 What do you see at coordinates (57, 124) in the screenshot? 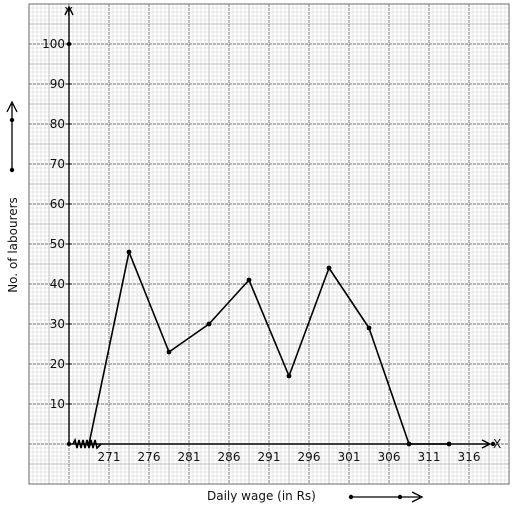
I see `y-tick-label: 80` at bounding box center [57, 124].